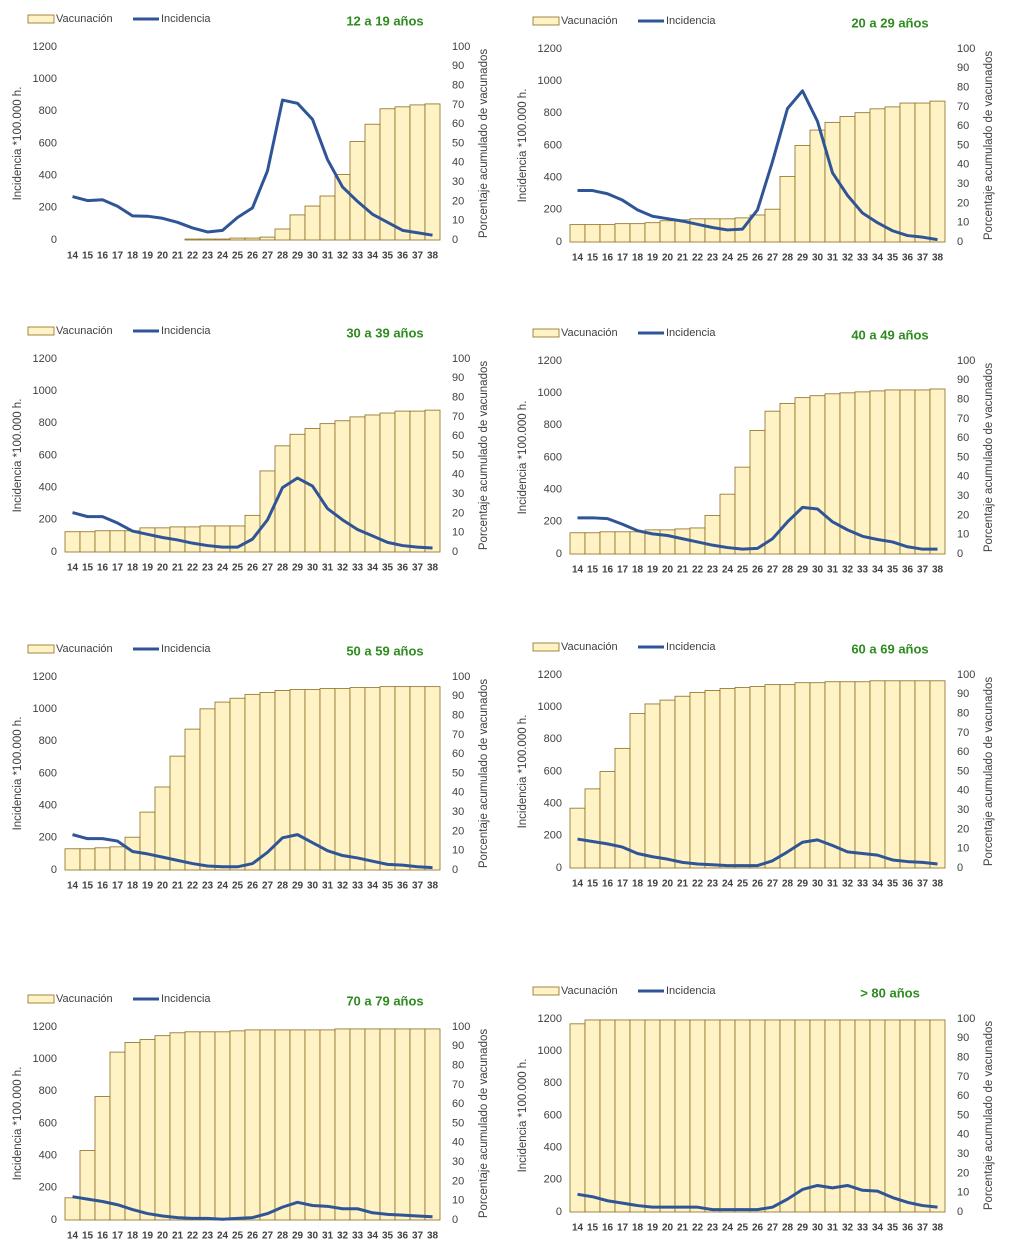 The width and height of the screenshot is (1013, 1249). Describe the element at coordinates (893, 1228) in the screenshot. I see `x-tick-label: 35` at that location.